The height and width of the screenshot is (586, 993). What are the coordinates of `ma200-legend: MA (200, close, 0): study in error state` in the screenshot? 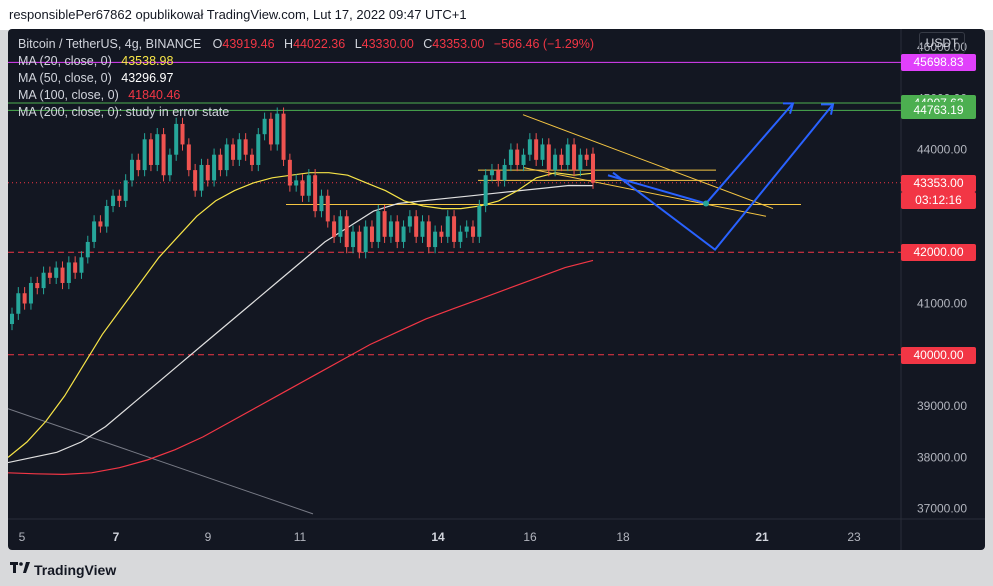 It's located at (124, 112).